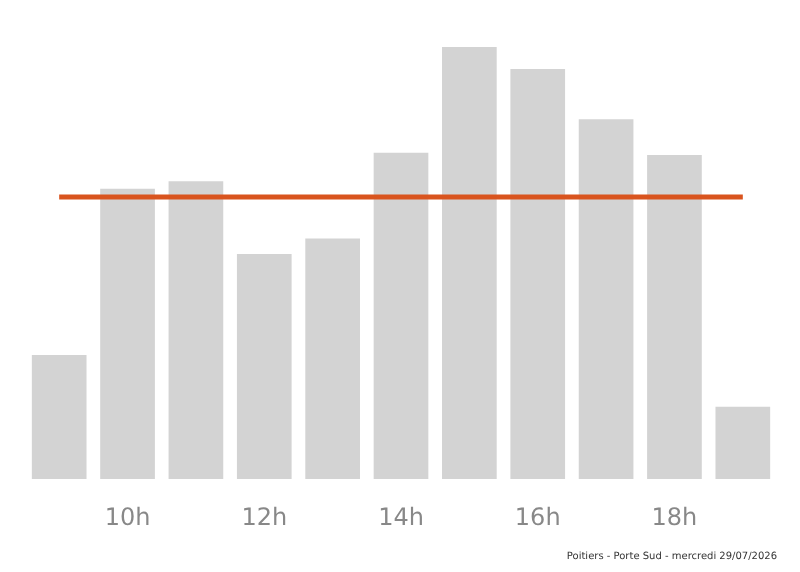 The image size is (800, 572). Describe the element at coordinates (674, 517) in the screenshot. I see `x-tick-label: 18h` at that location.